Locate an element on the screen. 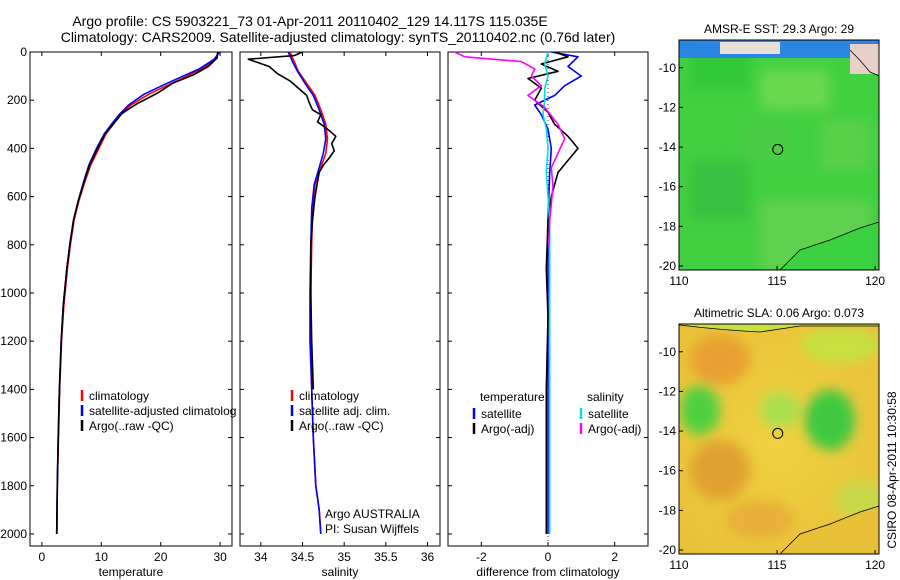 The height and width of the screenshot is (580, 900). salinity-xtick-label: 35.5 is located at coordinates (386, 557).